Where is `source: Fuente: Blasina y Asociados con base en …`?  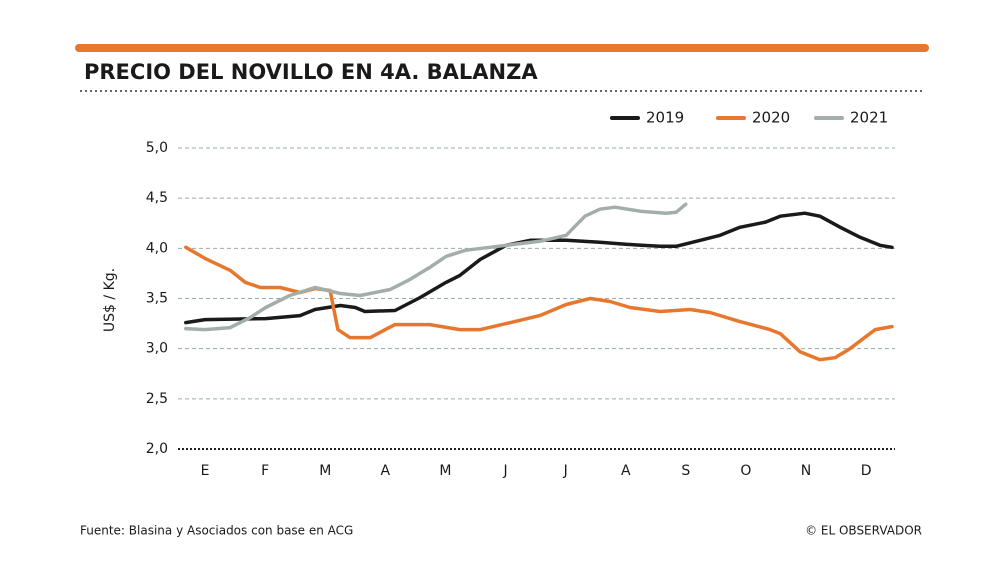 source: Fuente: Blasina y Asociados con base en … is located at coordinates (216, 531).